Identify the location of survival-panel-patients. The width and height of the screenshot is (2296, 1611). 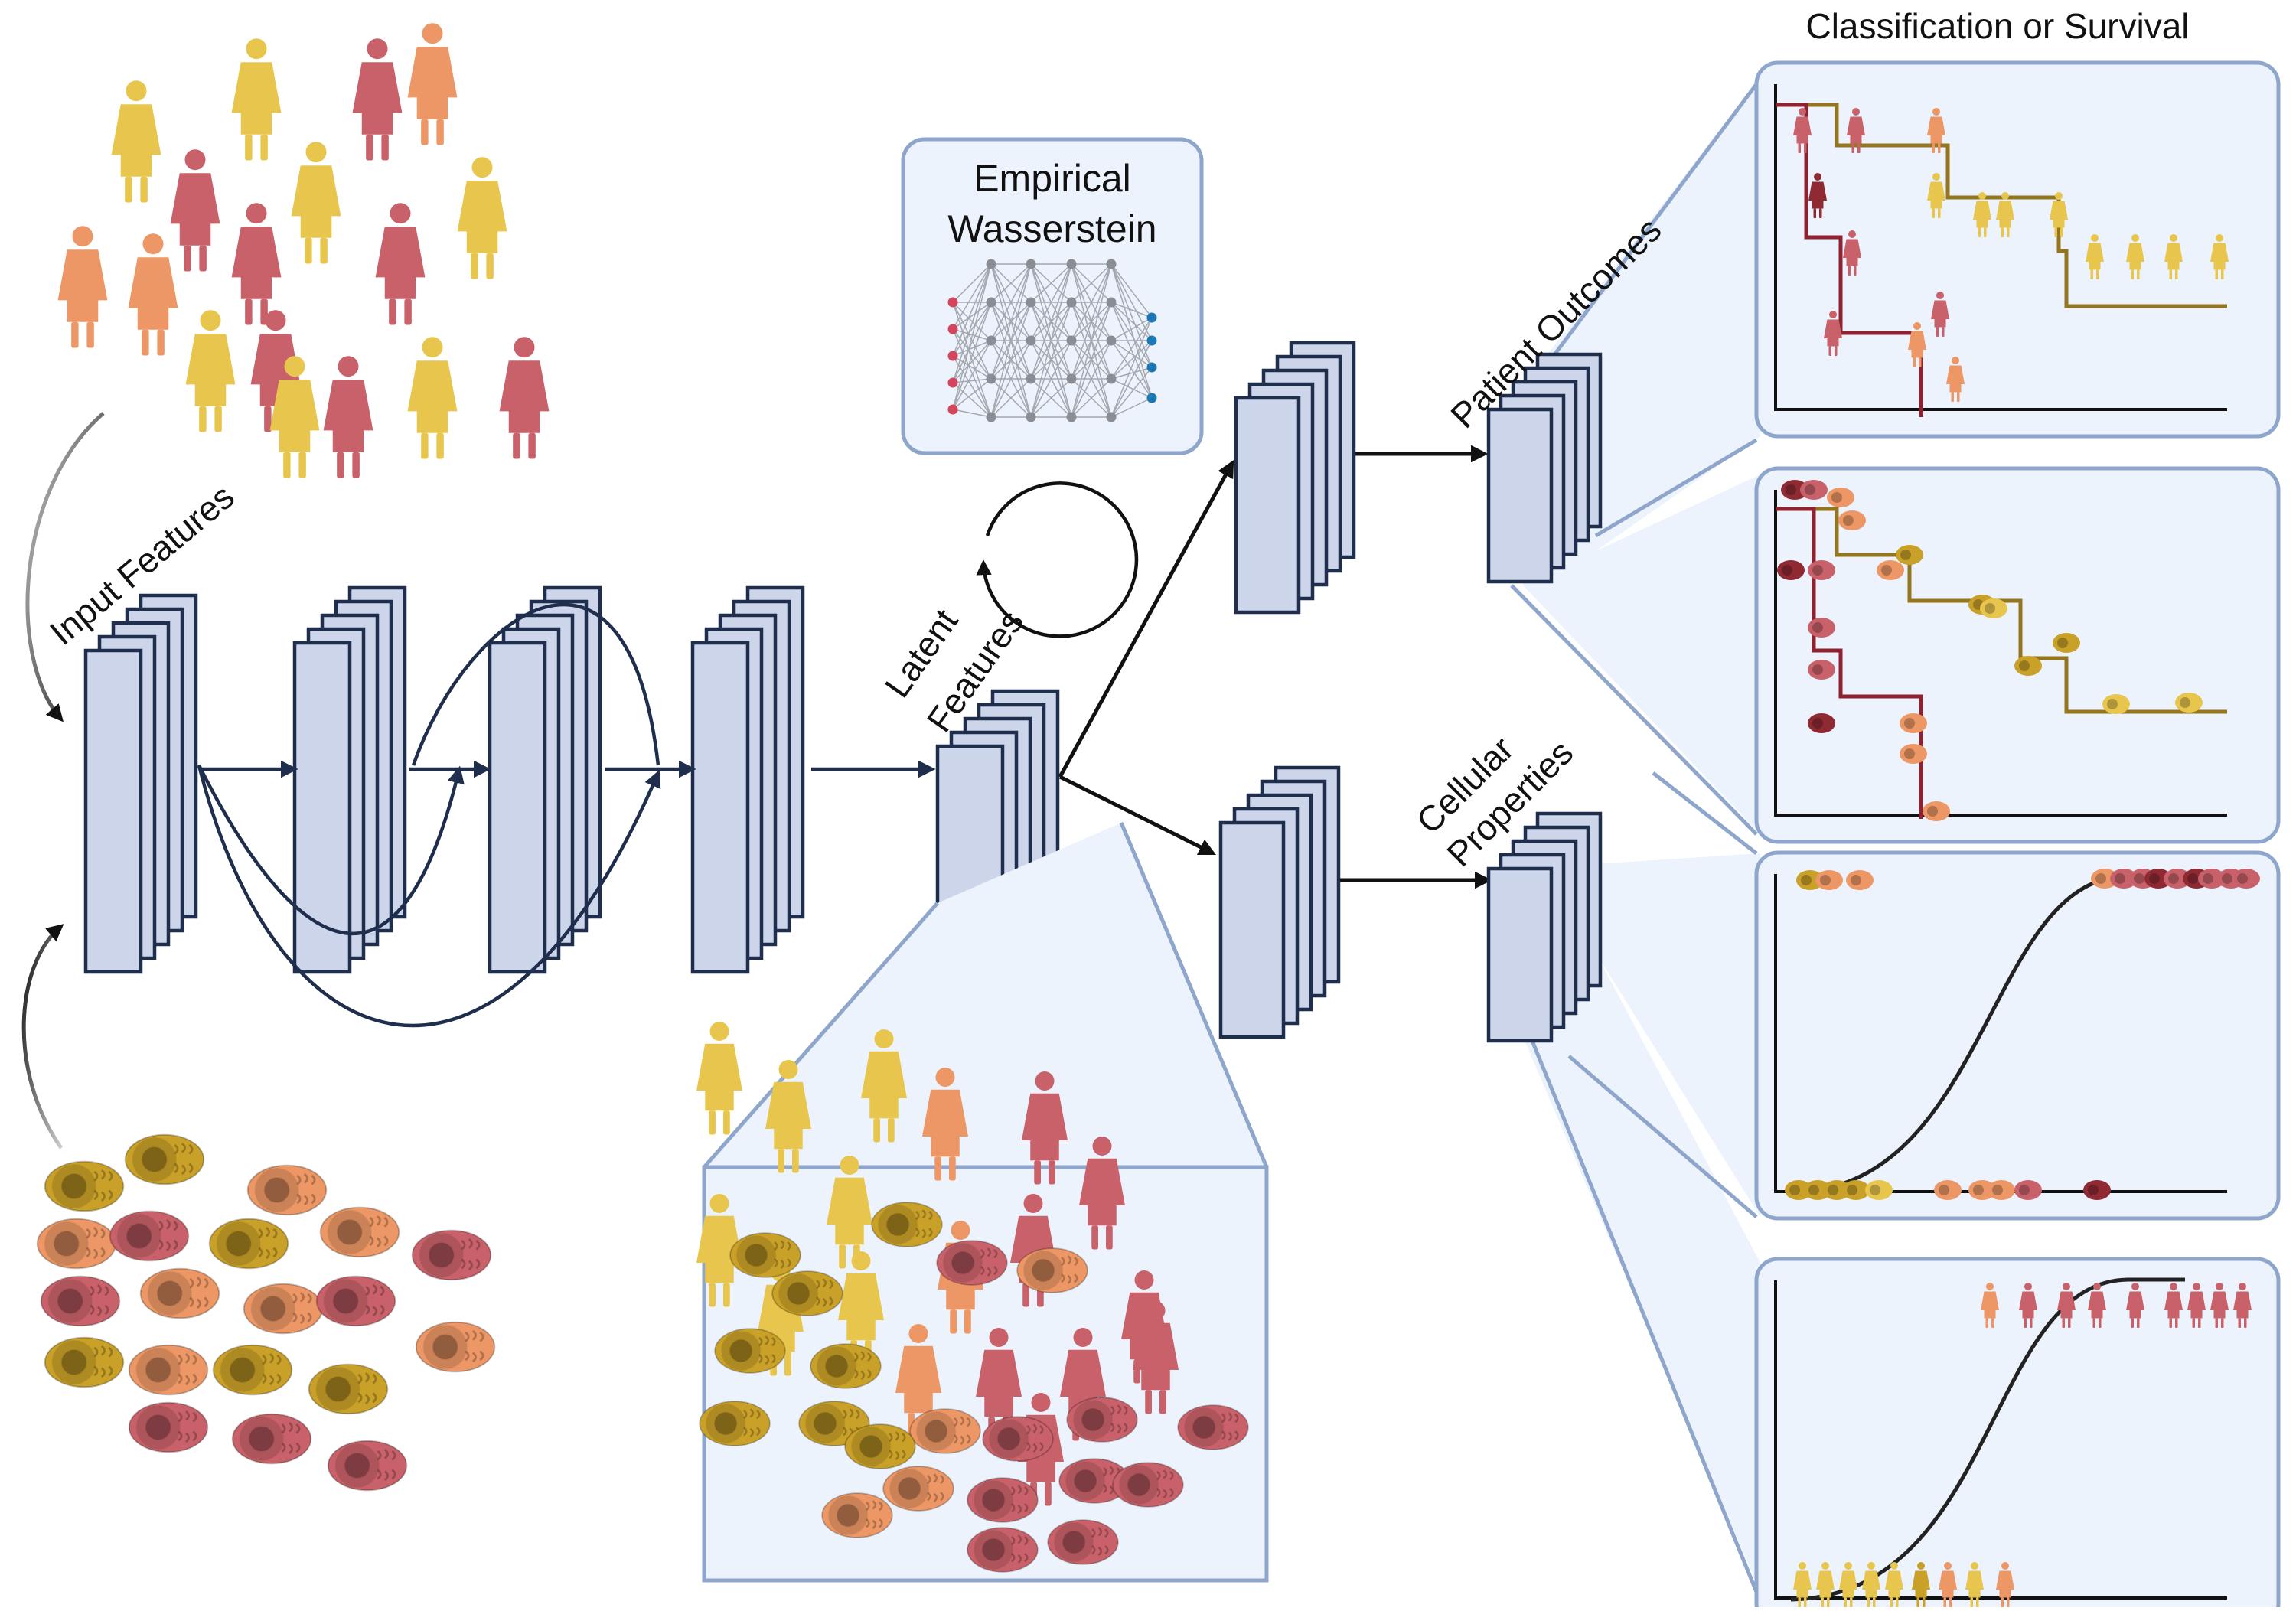
(2017, 249).